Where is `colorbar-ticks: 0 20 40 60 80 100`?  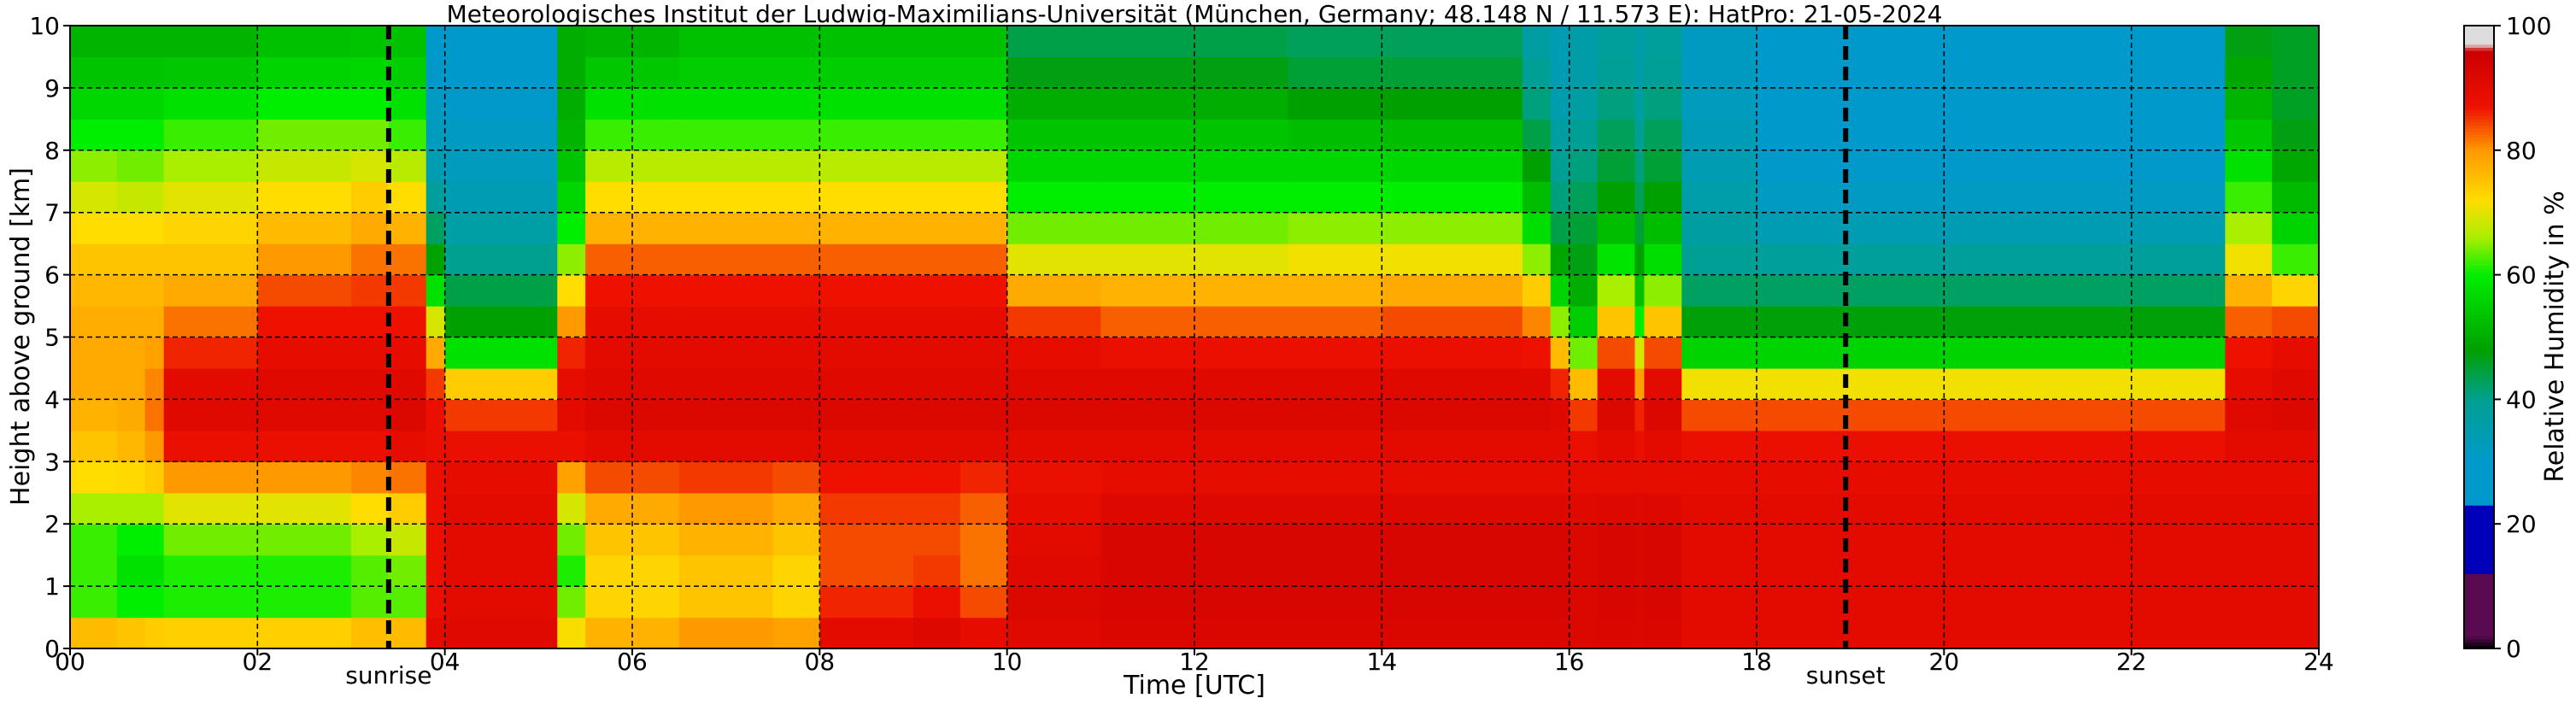 colorbar-ticks: 0 20 40 60 80 100 is located at coordinates (2522, 337).